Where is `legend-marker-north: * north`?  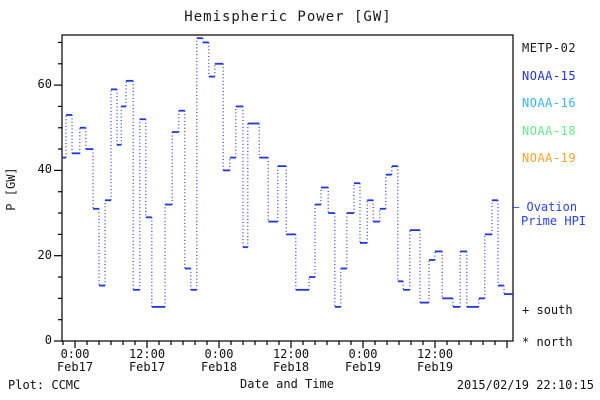
legend-marker-north: * north is located at coordinates (560, 342).